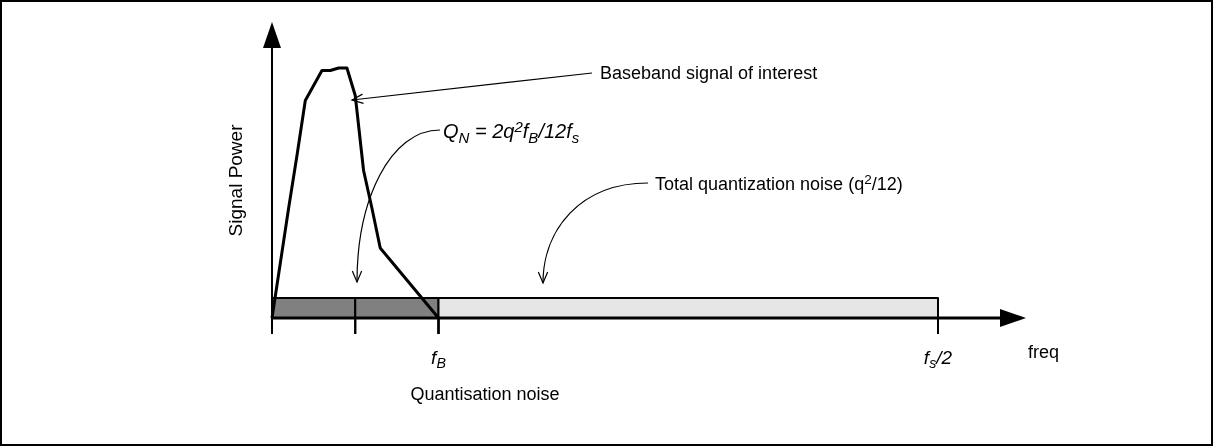  What do you see at coordinates (511, 132) in the screenshot?
I see `annotation: Q$_{N}$ = 2q$^{2}$f$_{B}$/12f$_{s}$` at bounding box center [511, 132].